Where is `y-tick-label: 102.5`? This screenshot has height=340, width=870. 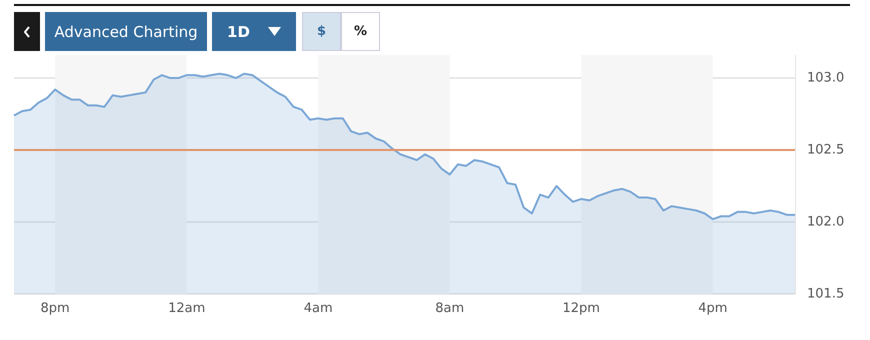 y-tick-label: 102.5 is located at coordinates (825, 150).